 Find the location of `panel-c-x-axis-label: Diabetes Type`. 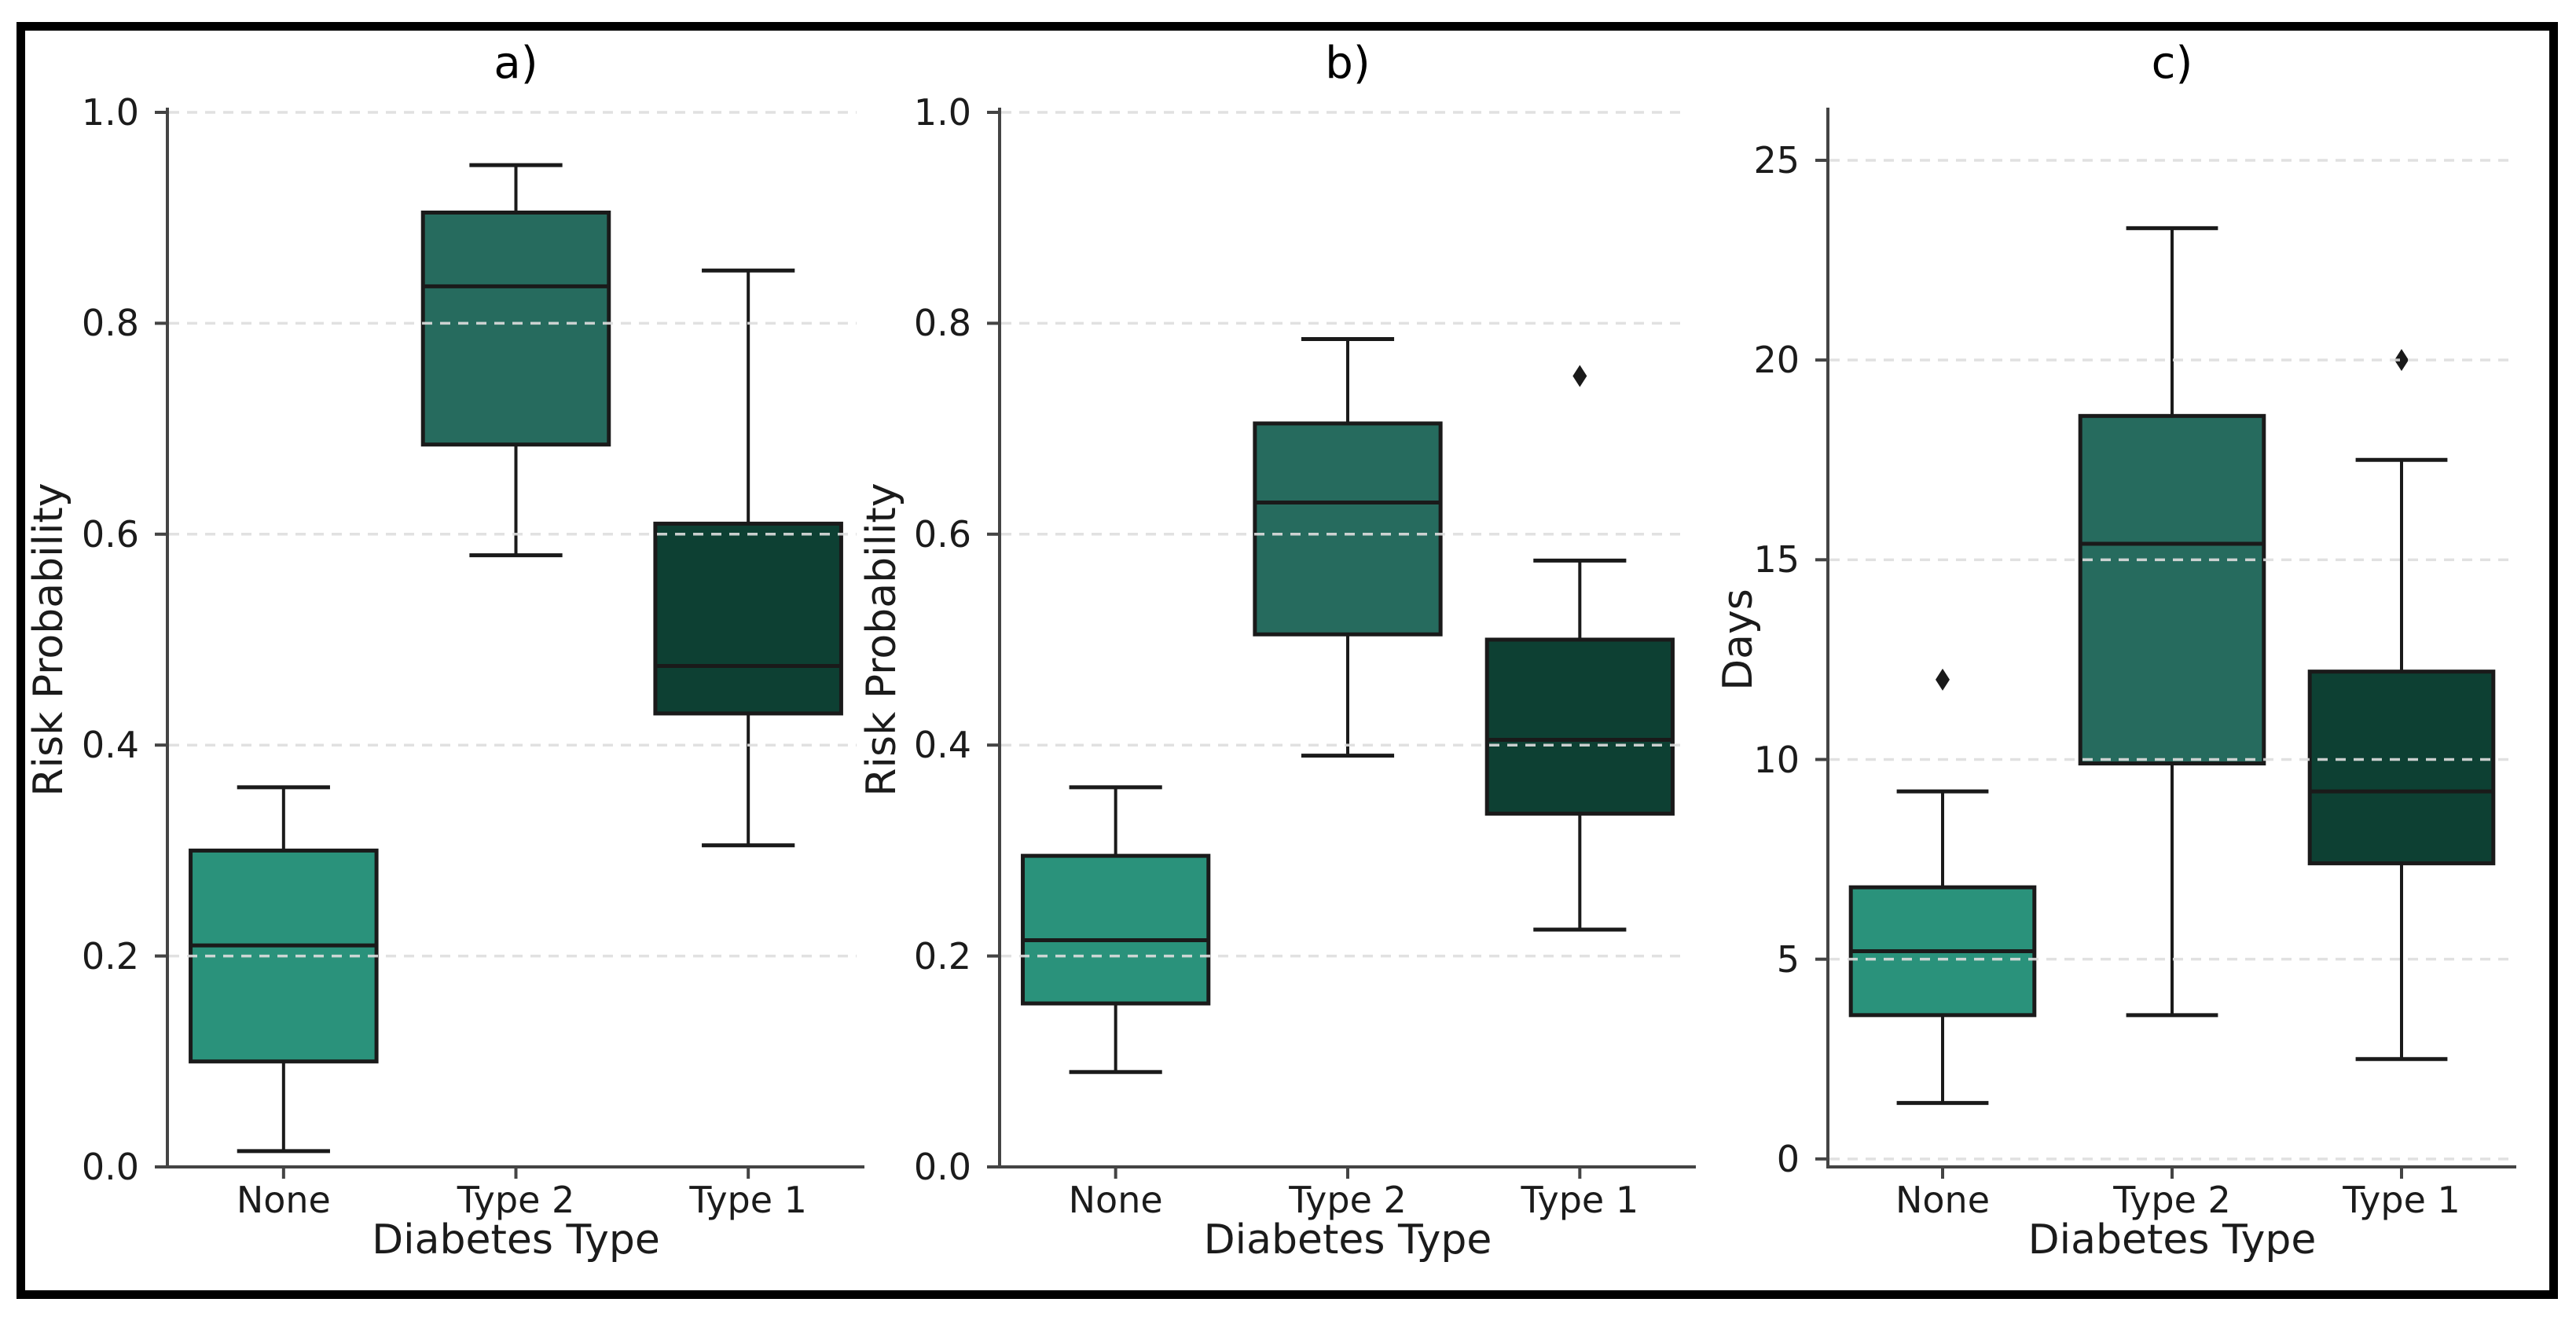

panel-c-x-axis-label: Diabetes Type is located at coordinates (2172, 1240).